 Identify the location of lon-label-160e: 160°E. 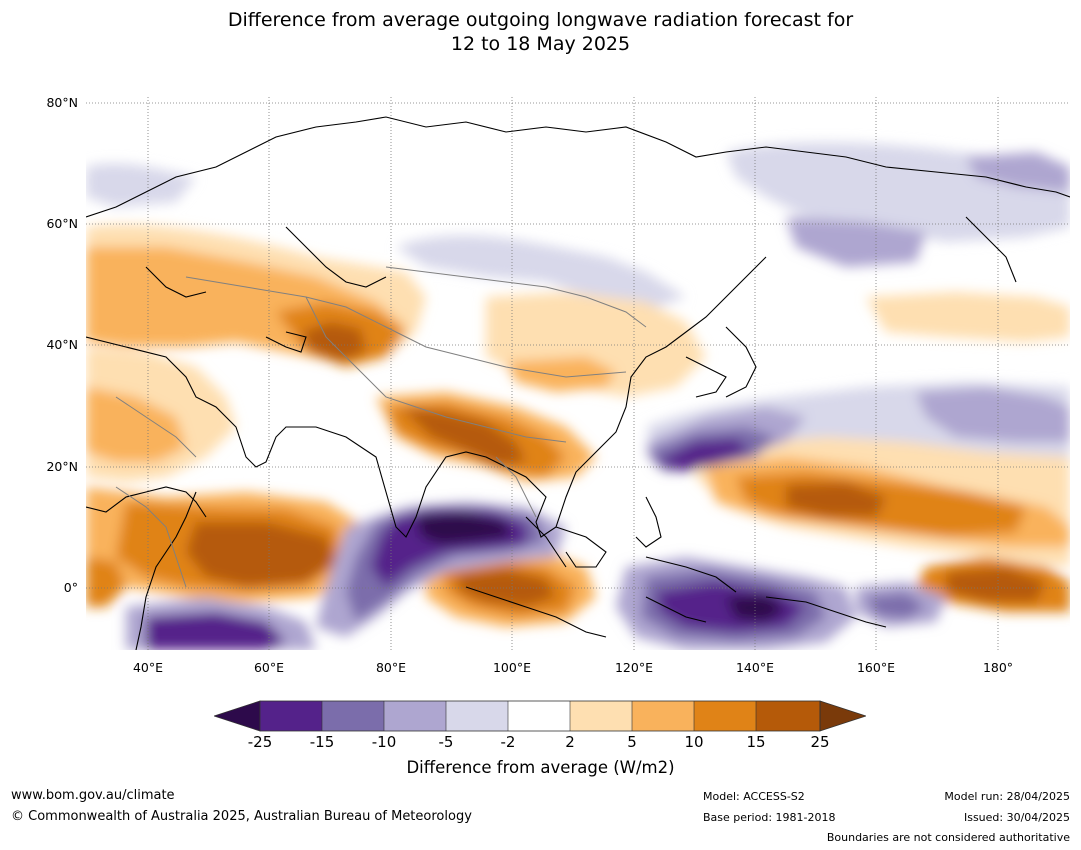
(875, 667).